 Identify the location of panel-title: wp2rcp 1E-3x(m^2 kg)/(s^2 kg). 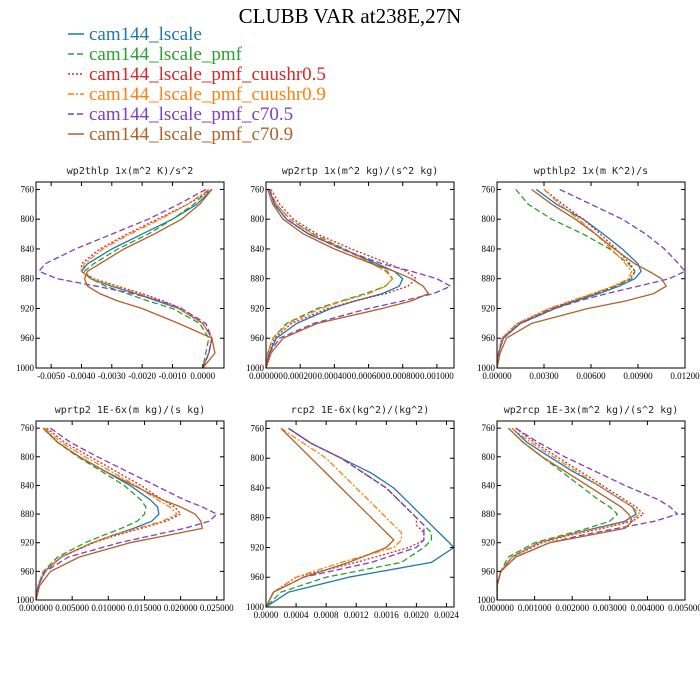
(591, 410).